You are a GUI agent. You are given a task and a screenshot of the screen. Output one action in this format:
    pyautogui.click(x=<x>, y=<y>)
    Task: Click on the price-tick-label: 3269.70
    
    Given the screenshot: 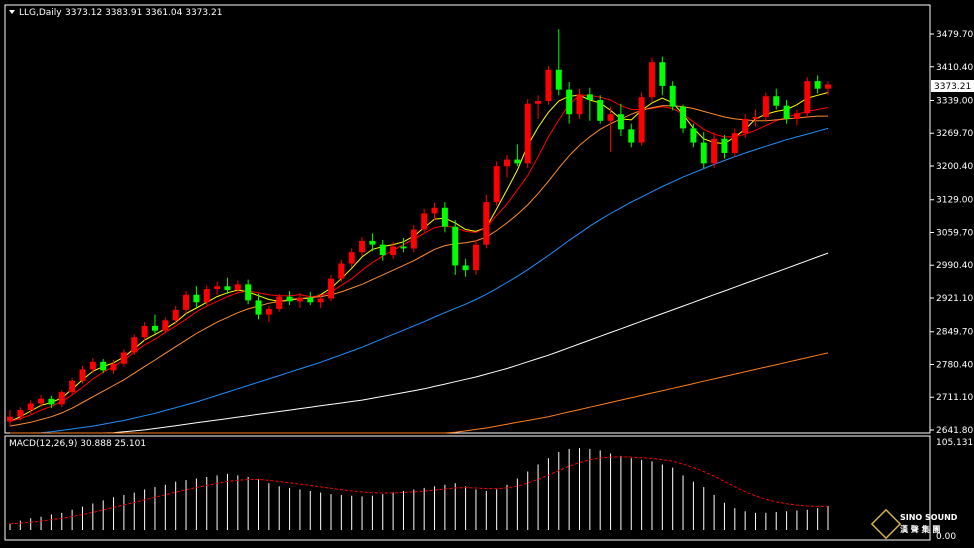 What is the action you would take?
    pyautogui.click(x=954, y=134)
    